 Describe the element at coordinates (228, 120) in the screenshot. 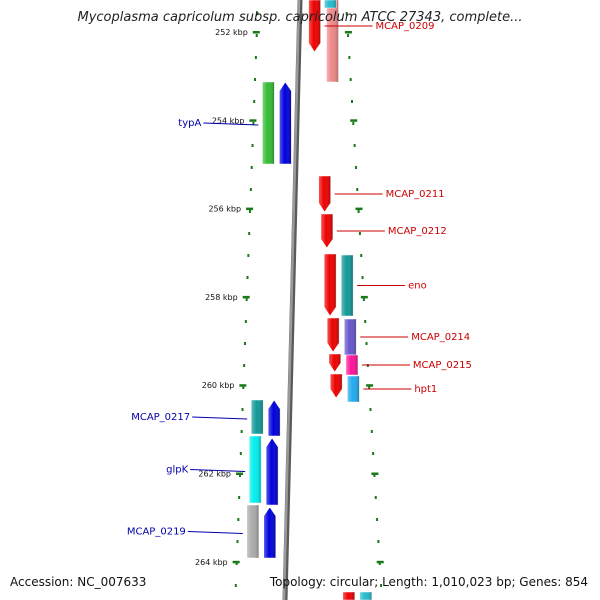

I see `axis-position-label: 254 kbp` at that location.